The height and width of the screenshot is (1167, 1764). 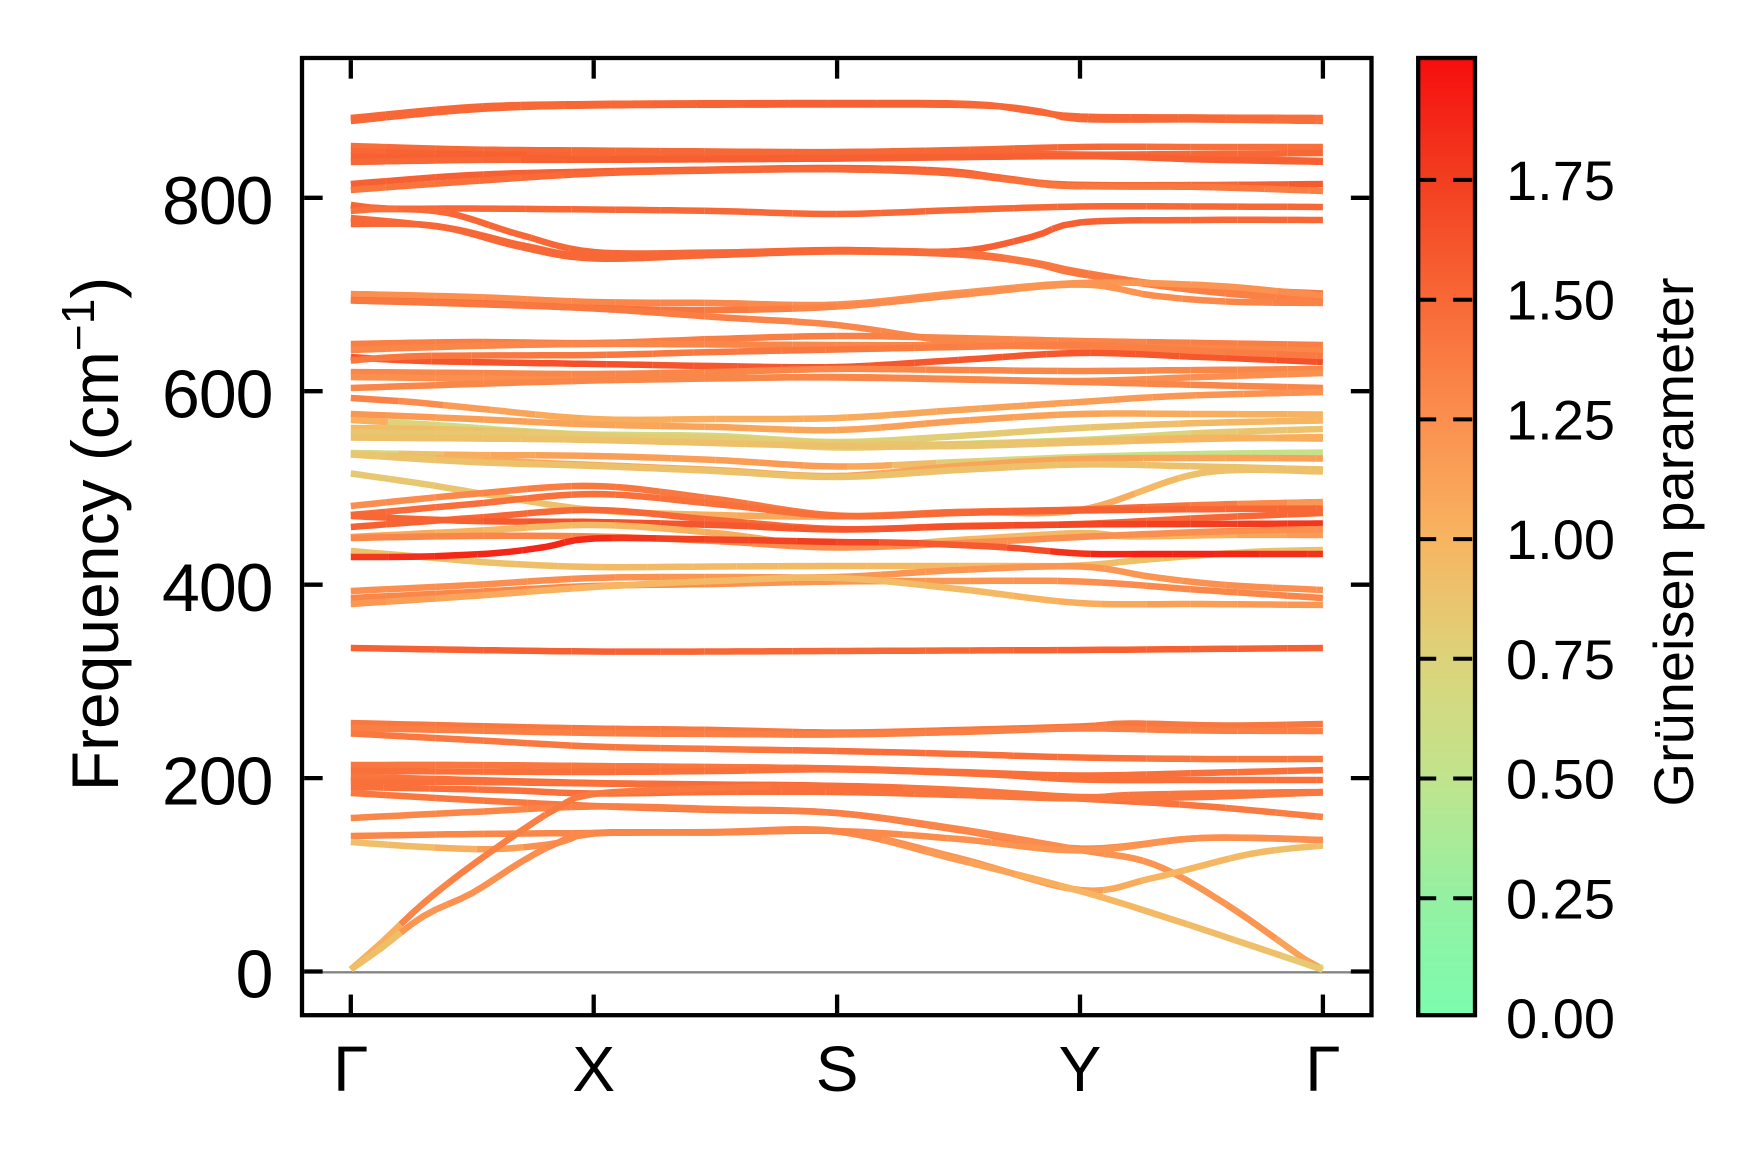 What do you see at coordinates (1560, 539) in the screenshot?
I see `svg-text: 1.00` at bounding box center [1560, 539].